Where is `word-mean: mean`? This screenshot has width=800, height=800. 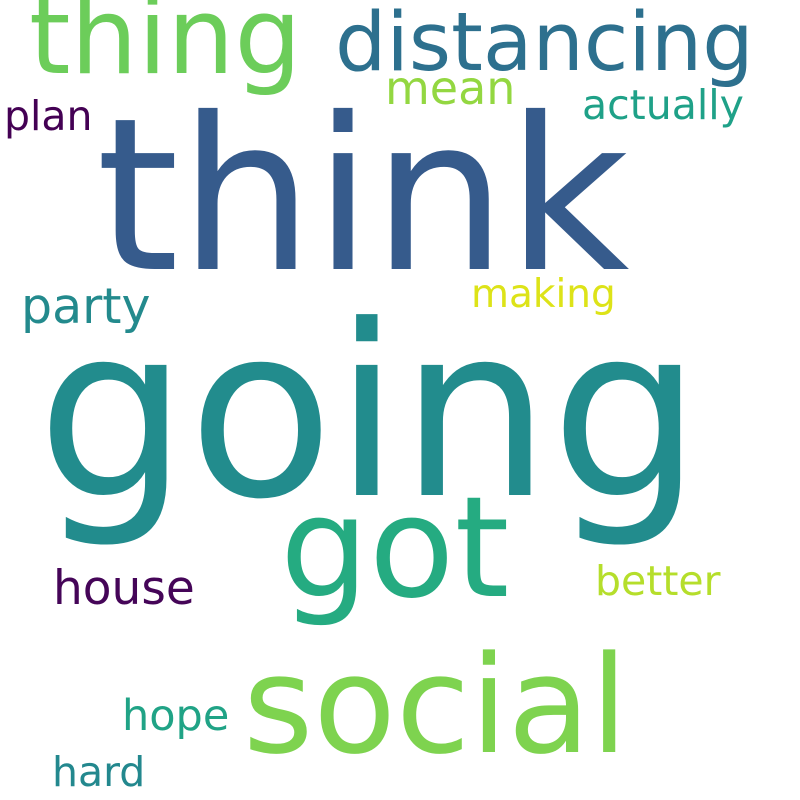 word-mean: mean is located at coordinates (450, 88).